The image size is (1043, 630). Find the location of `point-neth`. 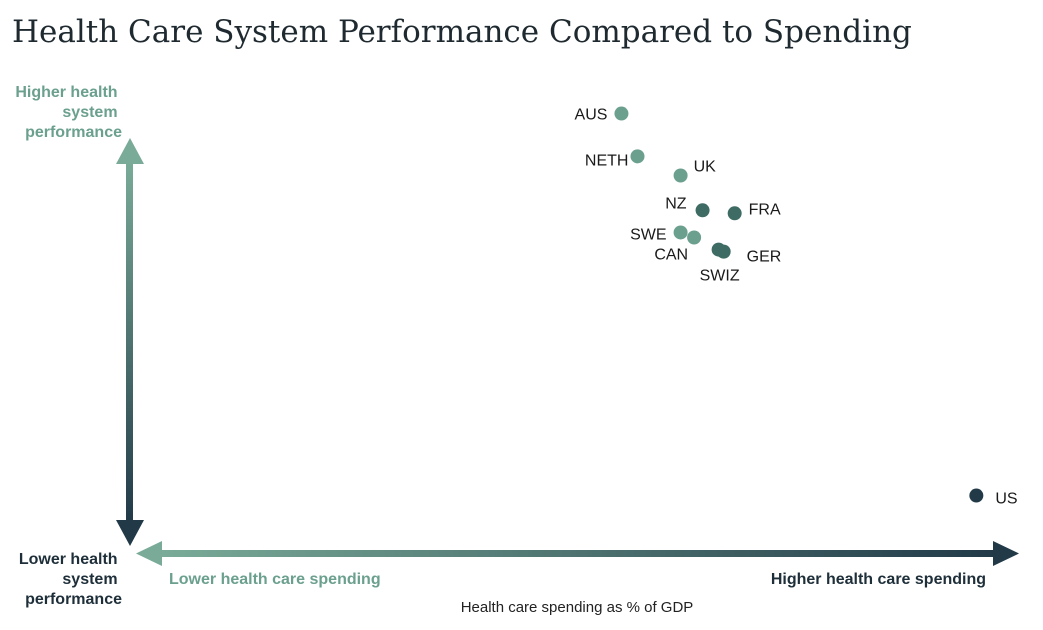

point-neth is located at coordinates (637, 156).